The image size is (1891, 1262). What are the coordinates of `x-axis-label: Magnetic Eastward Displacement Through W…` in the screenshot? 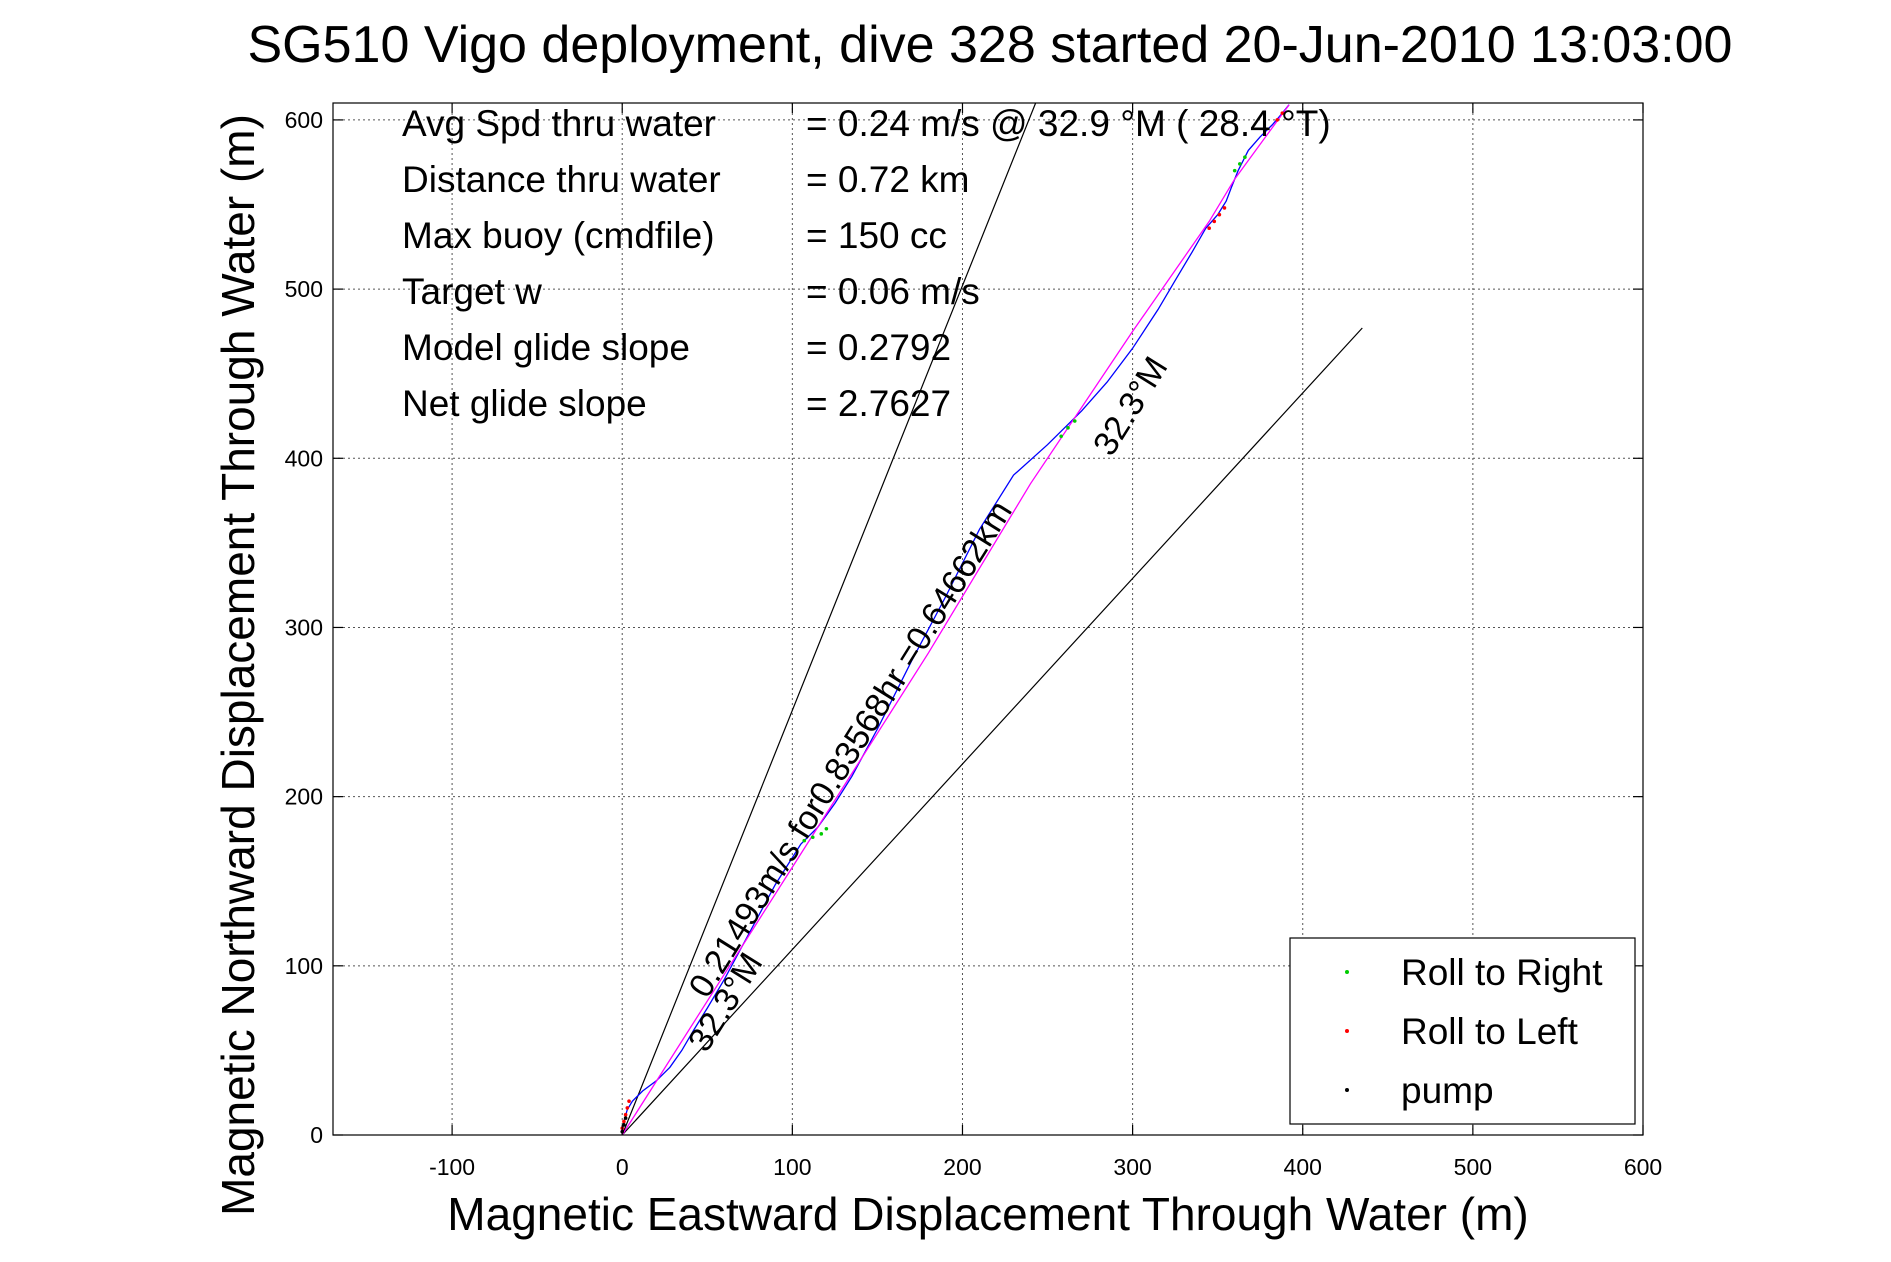 It's located at (987, 1214).